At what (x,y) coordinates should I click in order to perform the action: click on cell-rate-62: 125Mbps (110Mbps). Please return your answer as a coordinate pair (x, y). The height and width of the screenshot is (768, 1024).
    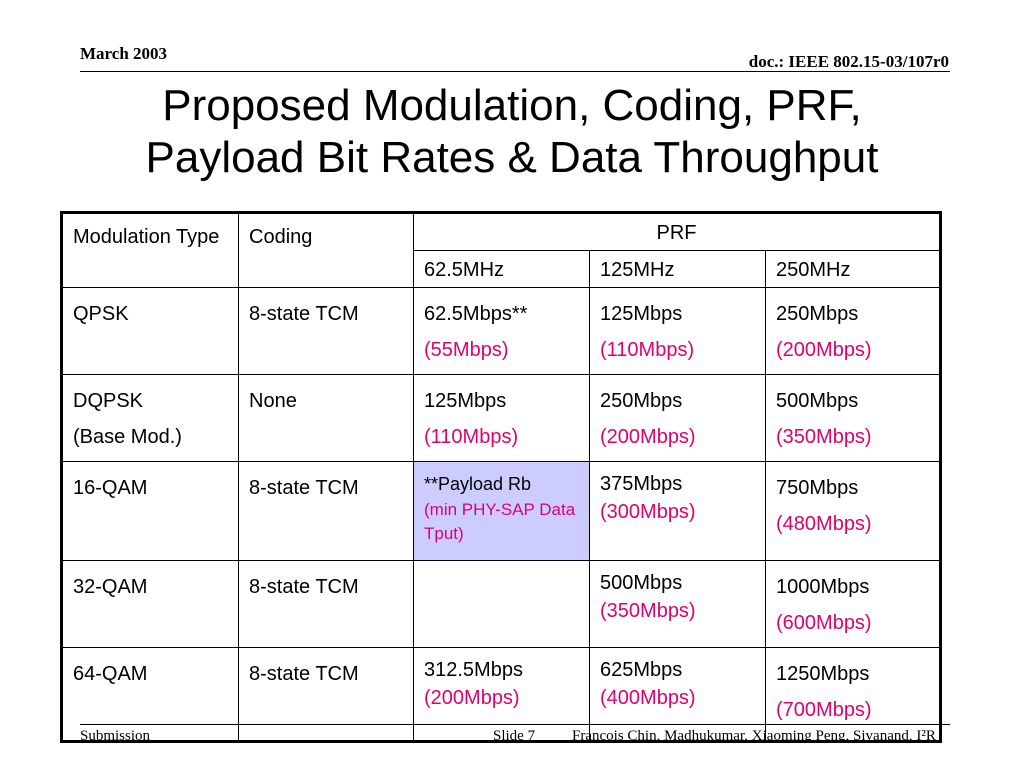
    Looking at the image, I should click on (501, 418).